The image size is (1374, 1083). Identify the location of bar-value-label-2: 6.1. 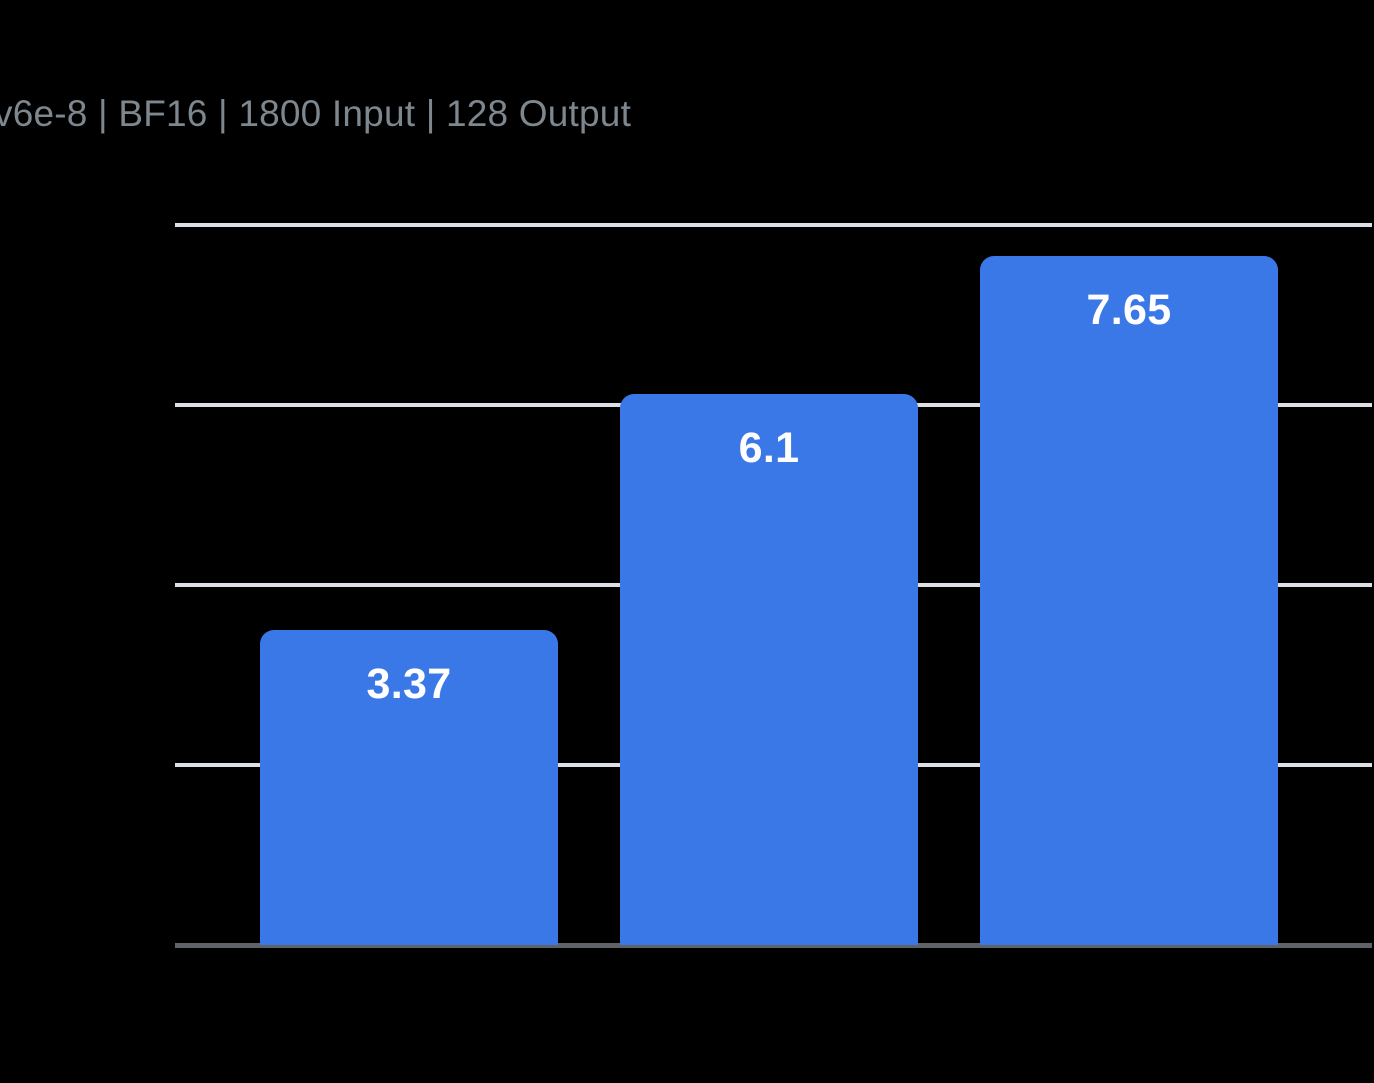
(769, 448).